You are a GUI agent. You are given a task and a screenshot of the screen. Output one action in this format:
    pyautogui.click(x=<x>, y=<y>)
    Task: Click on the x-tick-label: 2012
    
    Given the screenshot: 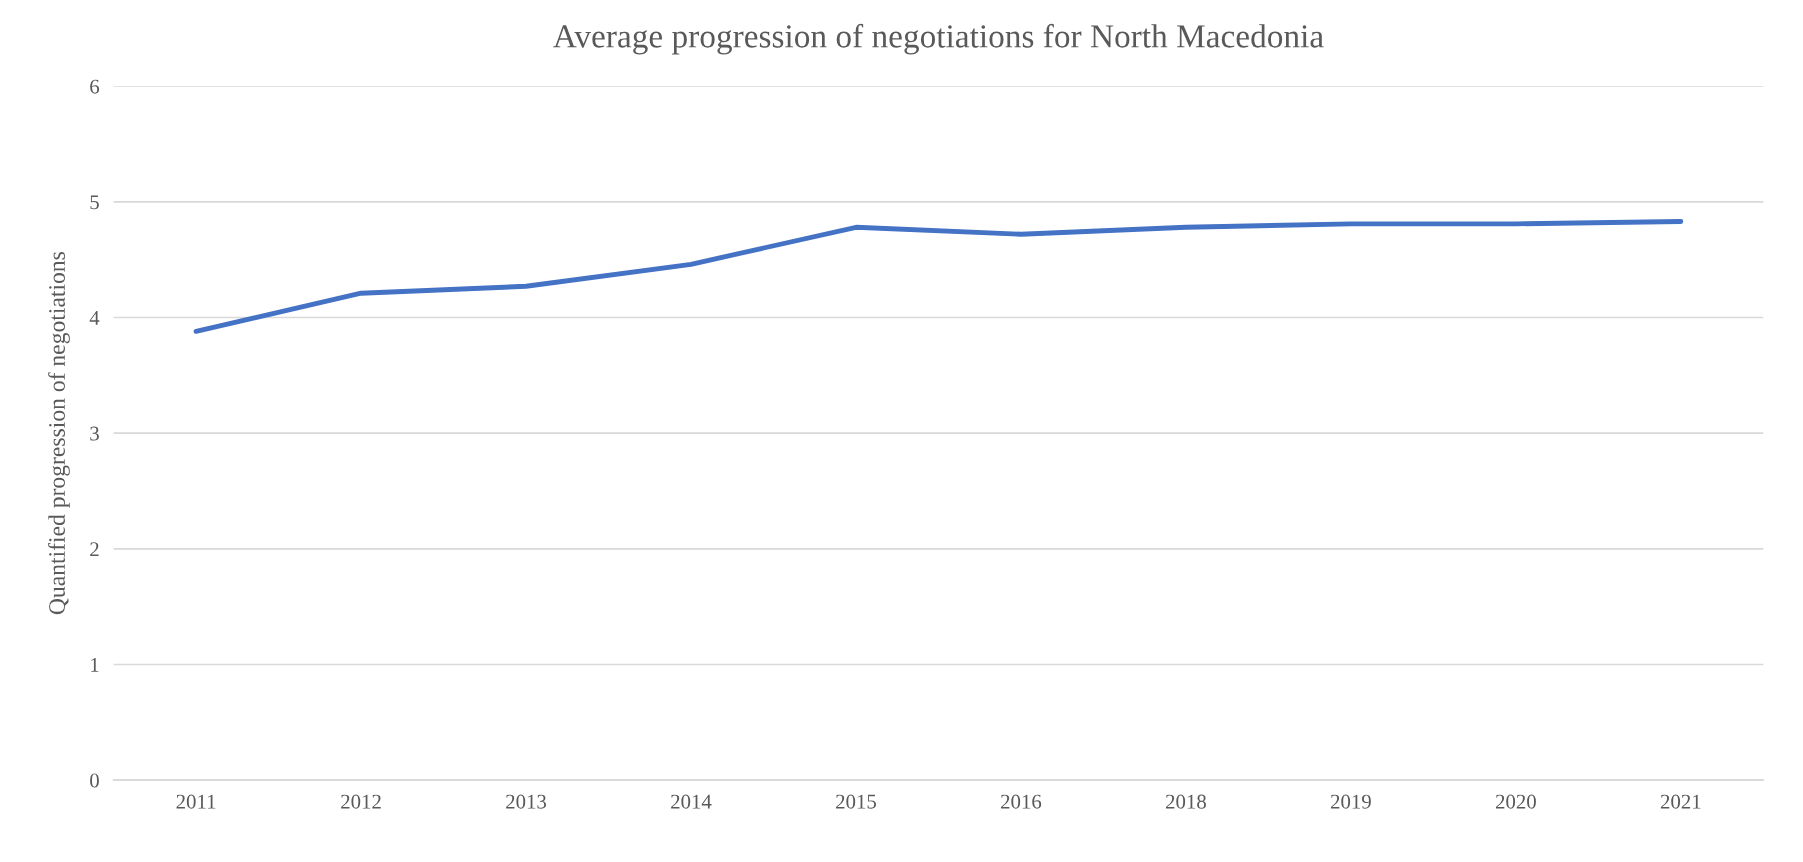 What is the action you would take?
    pyautogui.click(x=361, y=801)
    